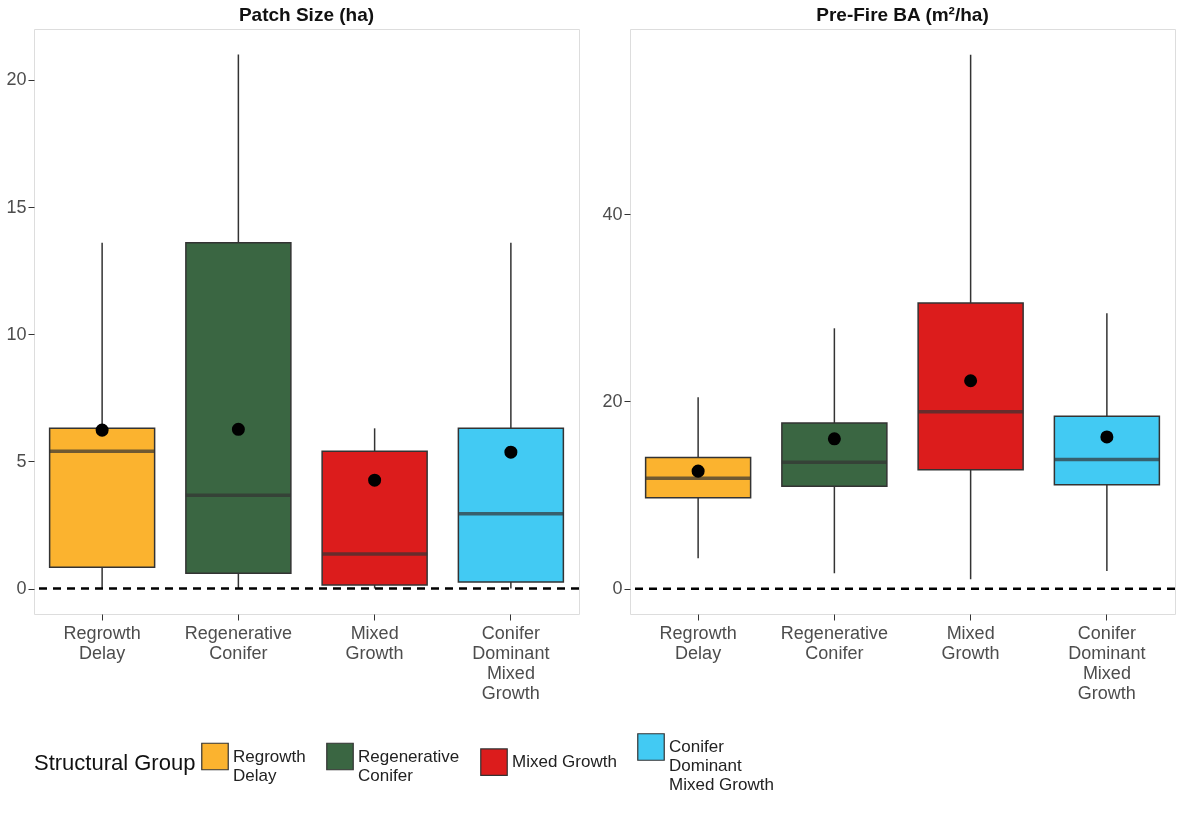 This screenshot has width=1204, height=821. What do you see at coordinates (564, 762) in the screenshot?
I see `legend-label: Mixed Growth` at bounding box center [564, 762].